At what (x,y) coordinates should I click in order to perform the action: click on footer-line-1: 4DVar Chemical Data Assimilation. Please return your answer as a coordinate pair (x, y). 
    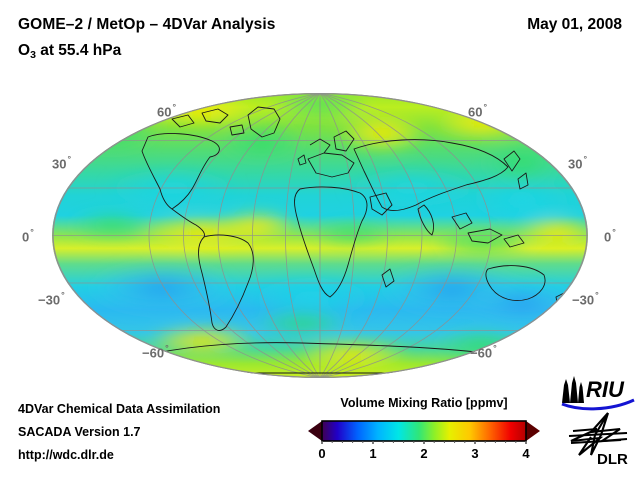
    Looking at the image, I should click on (119, 409).